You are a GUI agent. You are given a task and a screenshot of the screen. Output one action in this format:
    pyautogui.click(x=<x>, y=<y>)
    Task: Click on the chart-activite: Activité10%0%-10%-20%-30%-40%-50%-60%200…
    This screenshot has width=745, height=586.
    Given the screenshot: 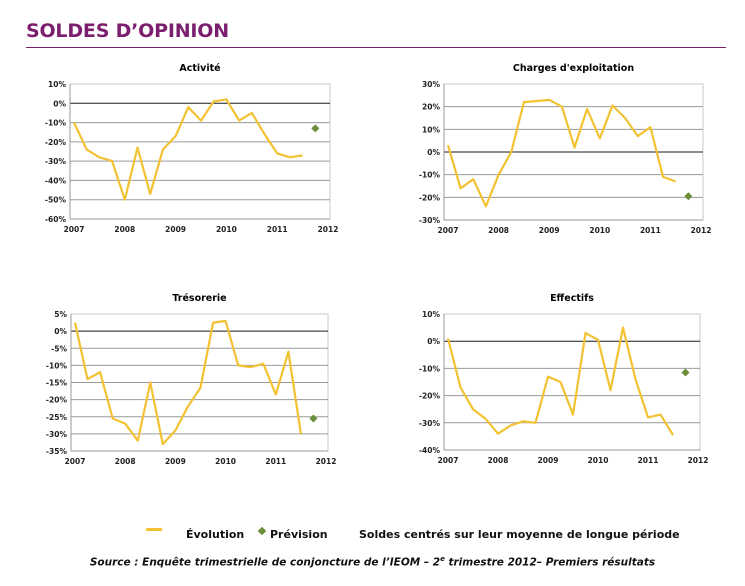 What is the action you would take?
    pyautogui.click(x=192, y=148)
    